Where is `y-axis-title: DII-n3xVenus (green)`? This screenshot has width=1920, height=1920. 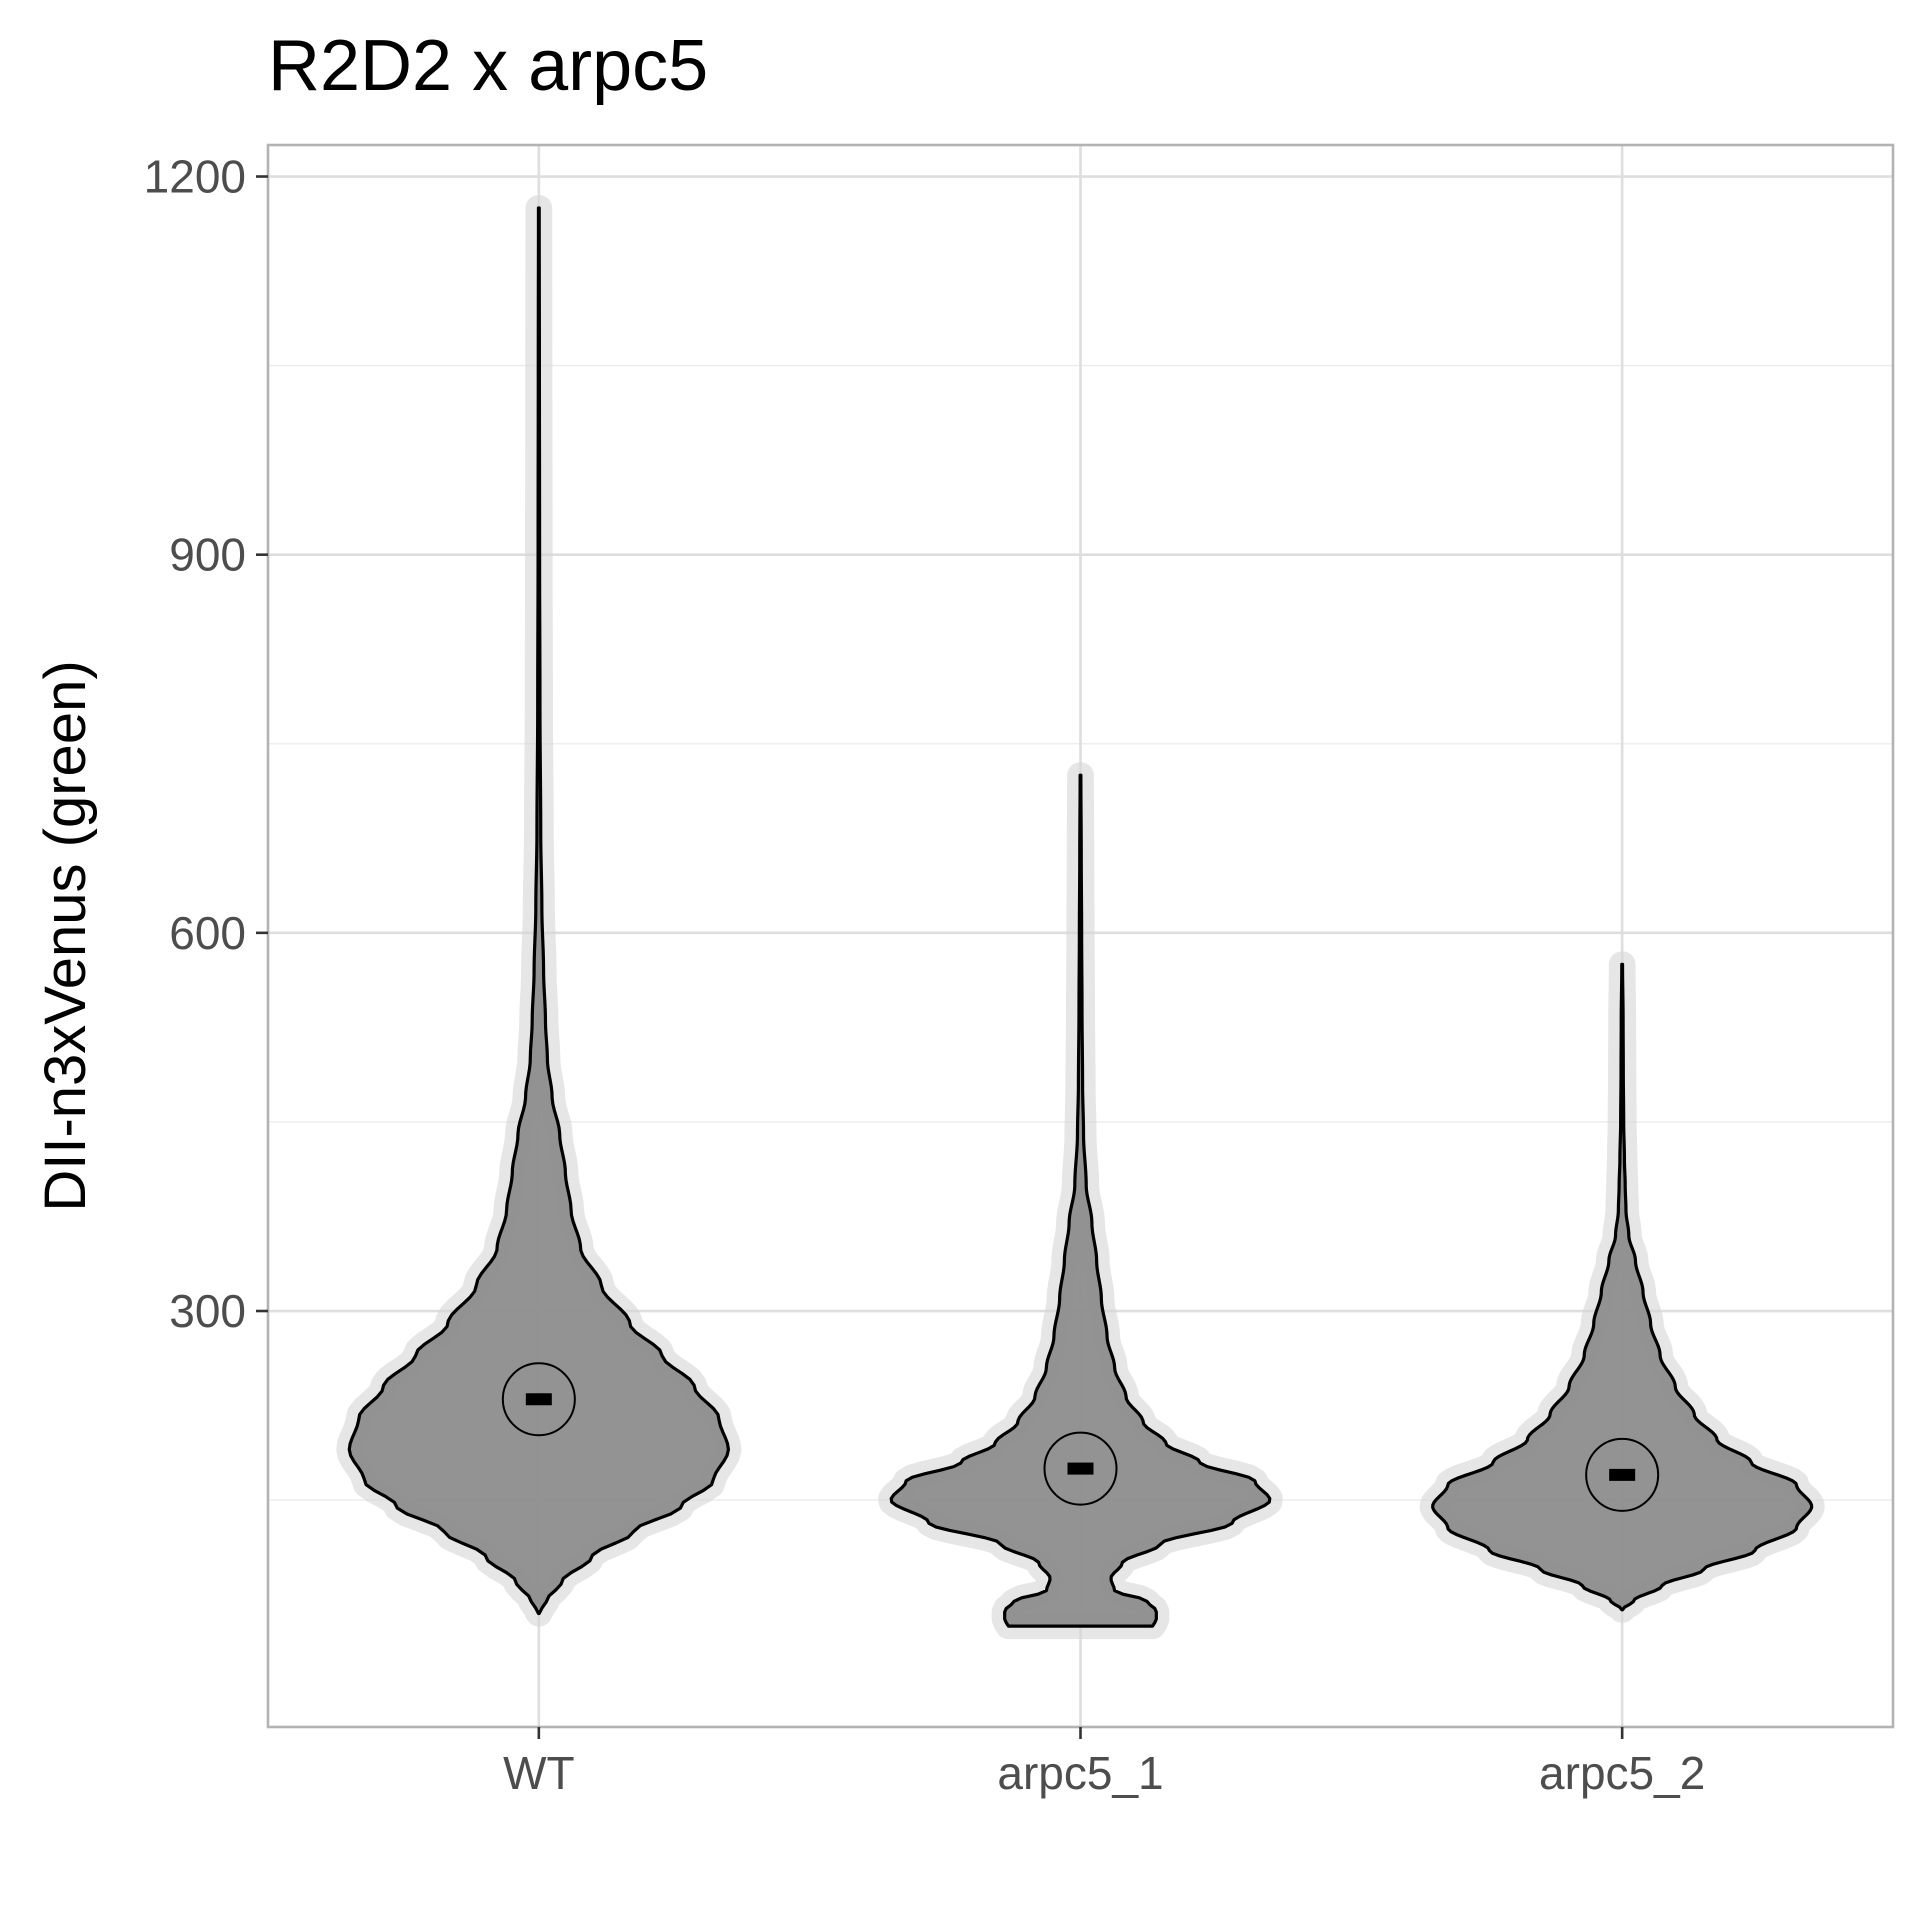 y-axis-title: DII-n3xVenus (green) is located at coordinates (65, 935).